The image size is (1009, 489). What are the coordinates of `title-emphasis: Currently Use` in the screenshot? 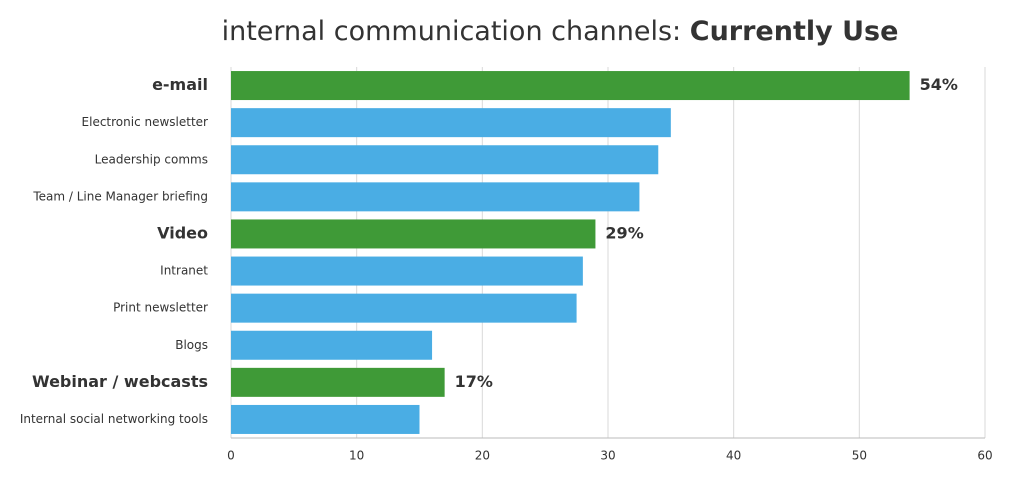 It's located at (794, 31).